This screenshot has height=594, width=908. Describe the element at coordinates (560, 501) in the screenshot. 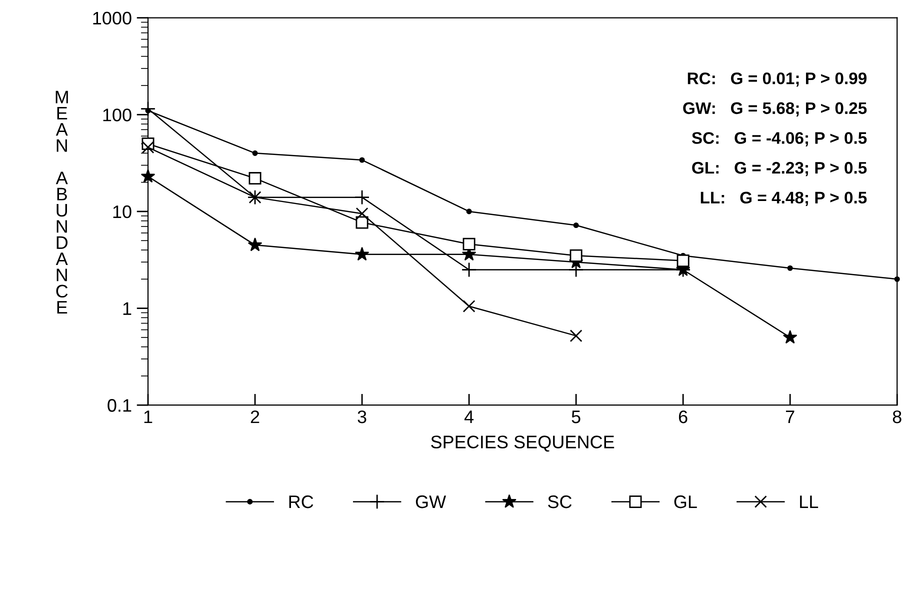

I see `legend-label: SC` at that location.